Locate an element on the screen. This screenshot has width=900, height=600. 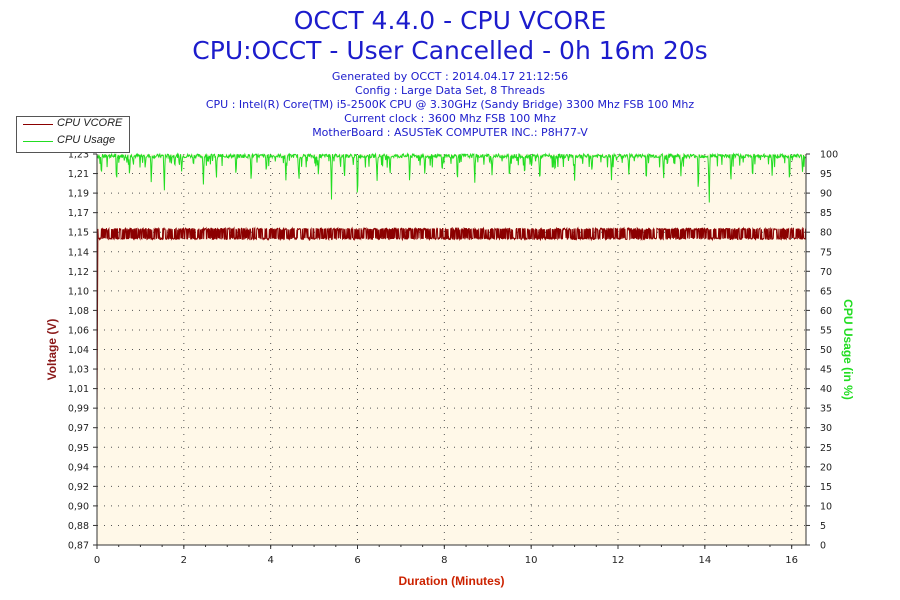
chart-subtitle: CPU:OCCT - User Cancelled - 0h 16m 20s is located at coordinates (450, 50).